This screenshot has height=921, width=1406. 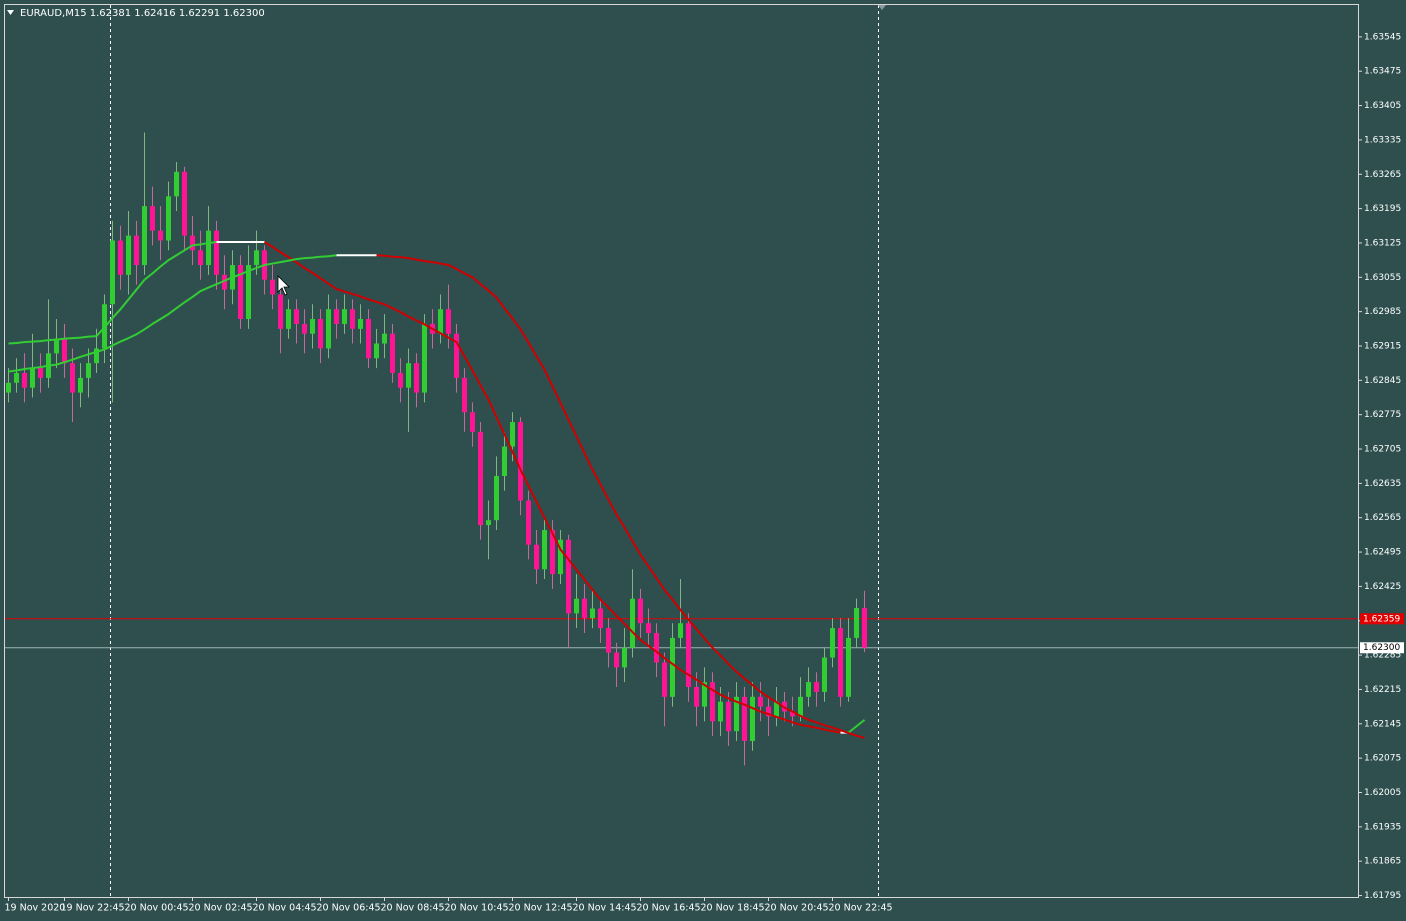 What do you see at coordinates (861, 908) in the screenshot?
I see `x-tick-label: 20 Nov 22:45` at bounding box center [861, 908].